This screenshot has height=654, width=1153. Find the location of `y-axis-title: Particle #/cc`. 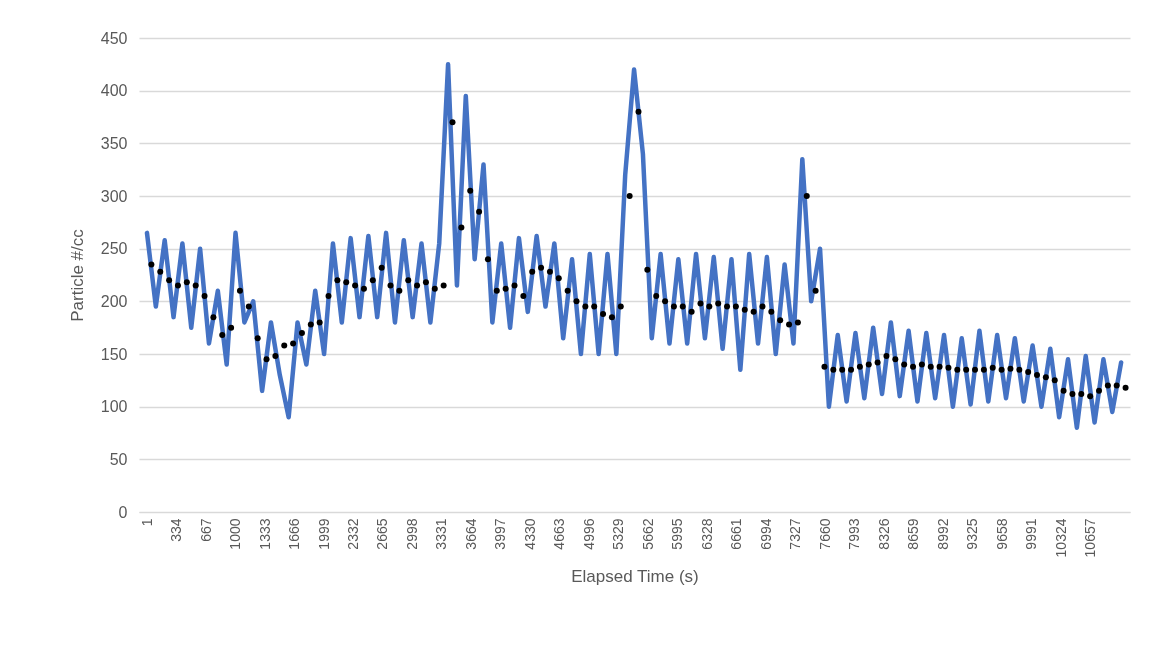

y-axis-title: Particle #/cc is located at coordinates (77, 275).